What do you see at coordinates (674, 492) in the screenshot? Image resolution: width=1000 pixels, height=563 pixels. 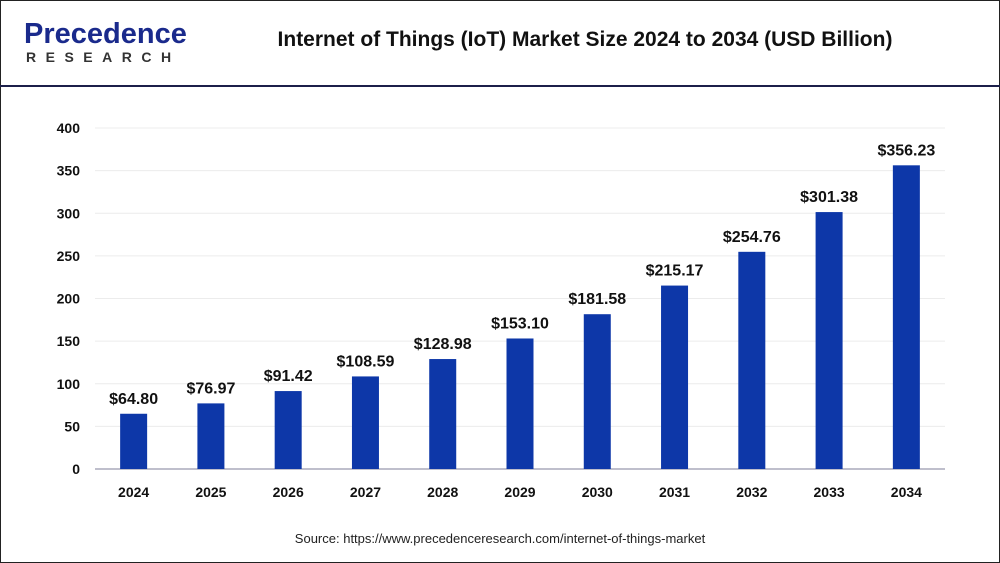 I see `x-tick-label: 2031` at bounding box center [674, 492].